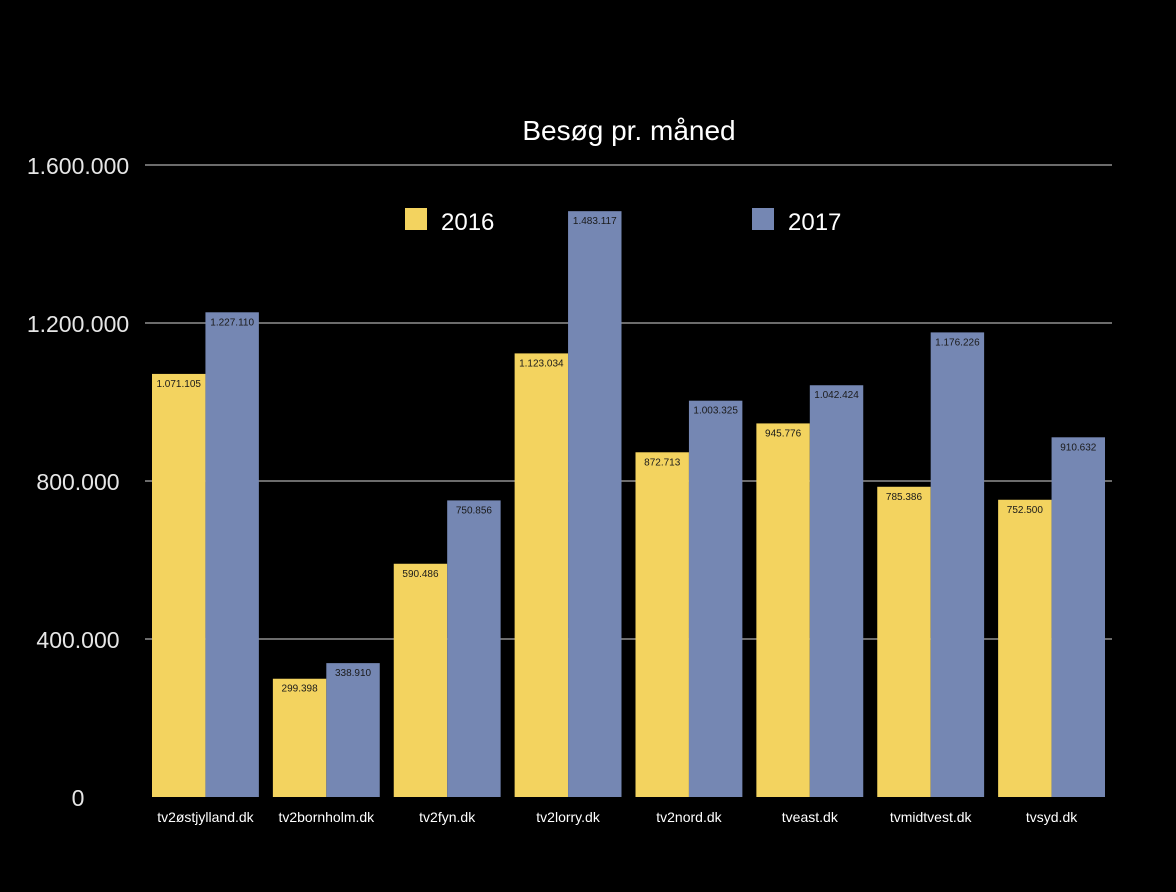 The width and height of the screenshot is (1176, 892). I want to click on data-label: 1.071.105, so click(178, 384).